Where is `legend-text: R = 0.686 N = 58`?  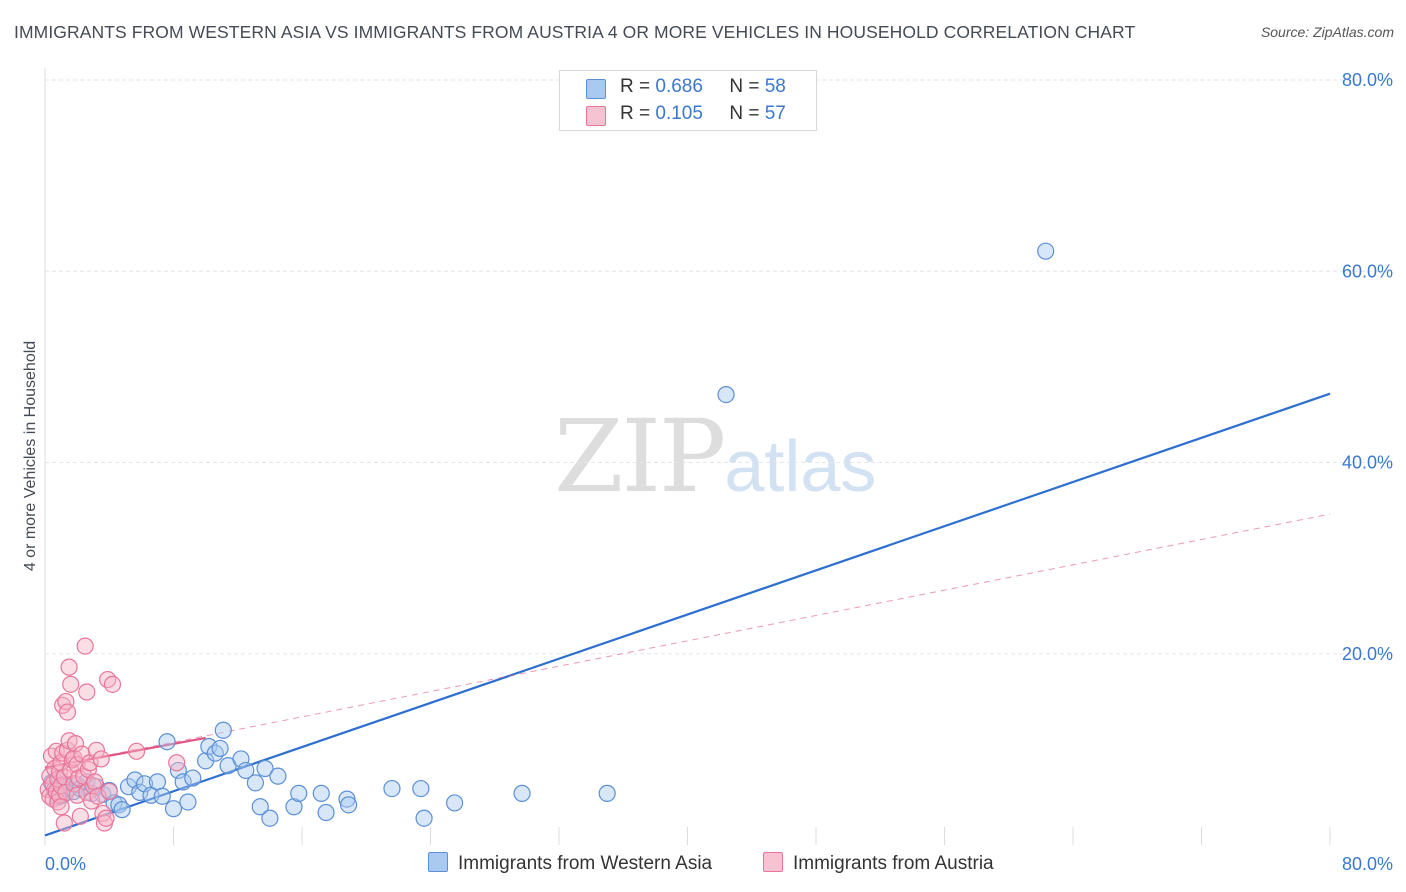 legend-text: R = 0.686 N = 58 is located at coordinates (703, 87).